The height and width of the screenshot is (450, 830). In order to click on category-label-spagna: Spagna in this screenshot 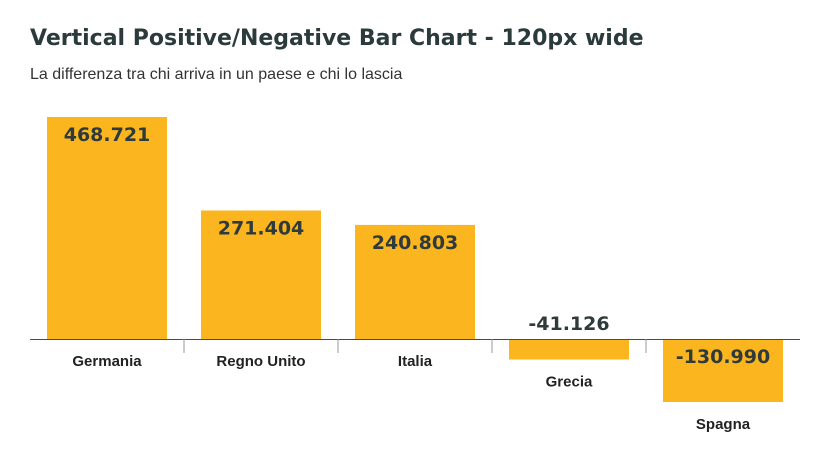, I will do `click(723, 424)`.